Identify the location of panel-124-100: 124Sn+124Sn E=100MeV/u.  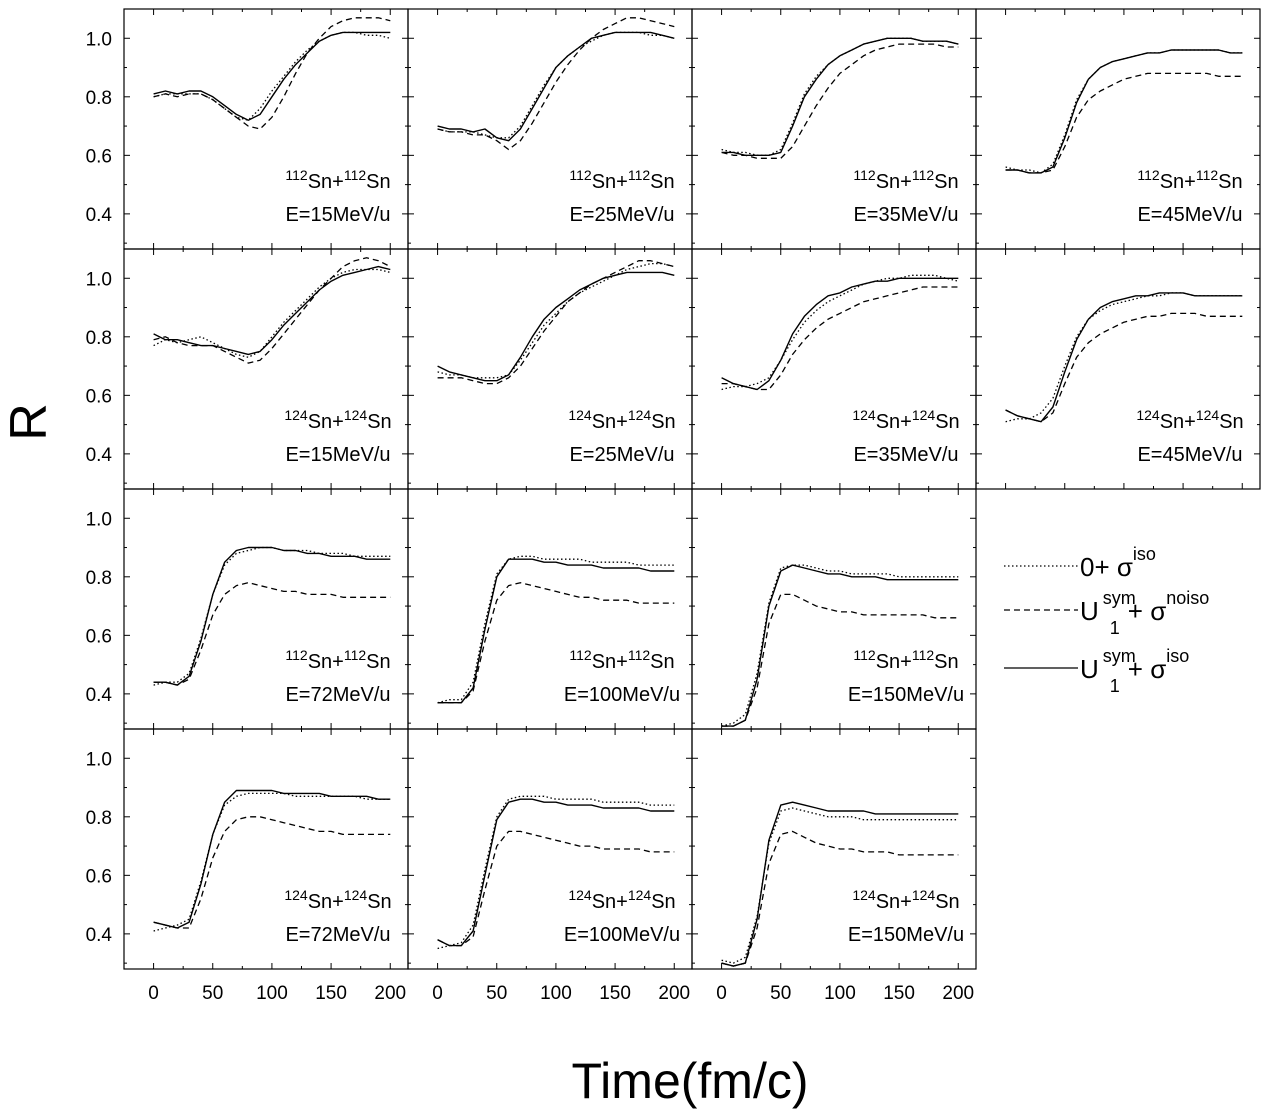
(550, 849).